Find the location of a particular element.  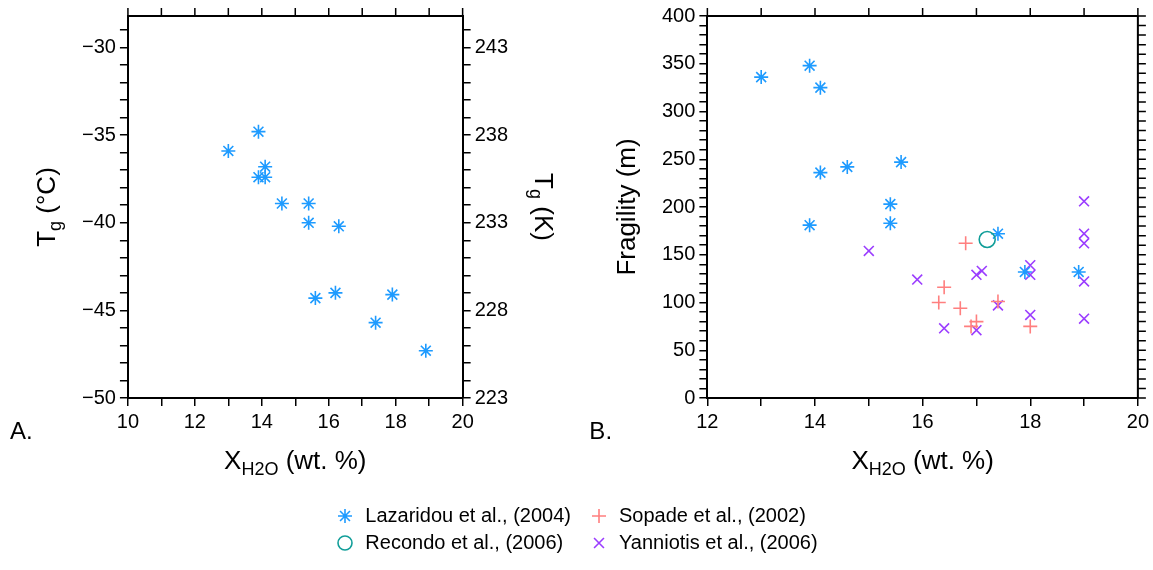

y2-tick-label: 228 is located at coordinates (491, 308).